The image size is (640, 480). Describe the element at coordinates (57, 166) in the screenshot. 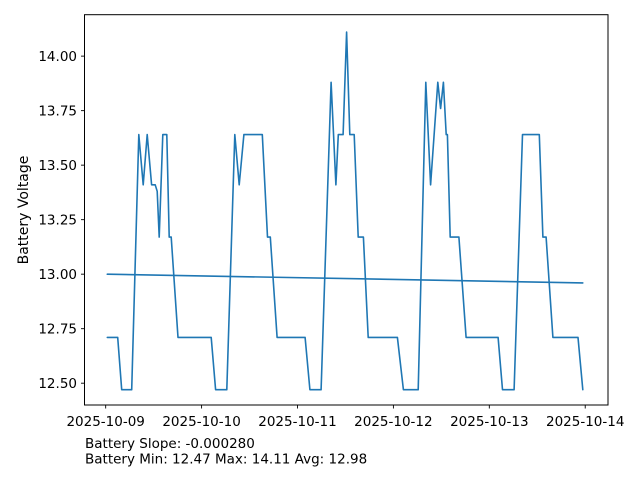

I see `y-tick-label: 13.50` at that location.